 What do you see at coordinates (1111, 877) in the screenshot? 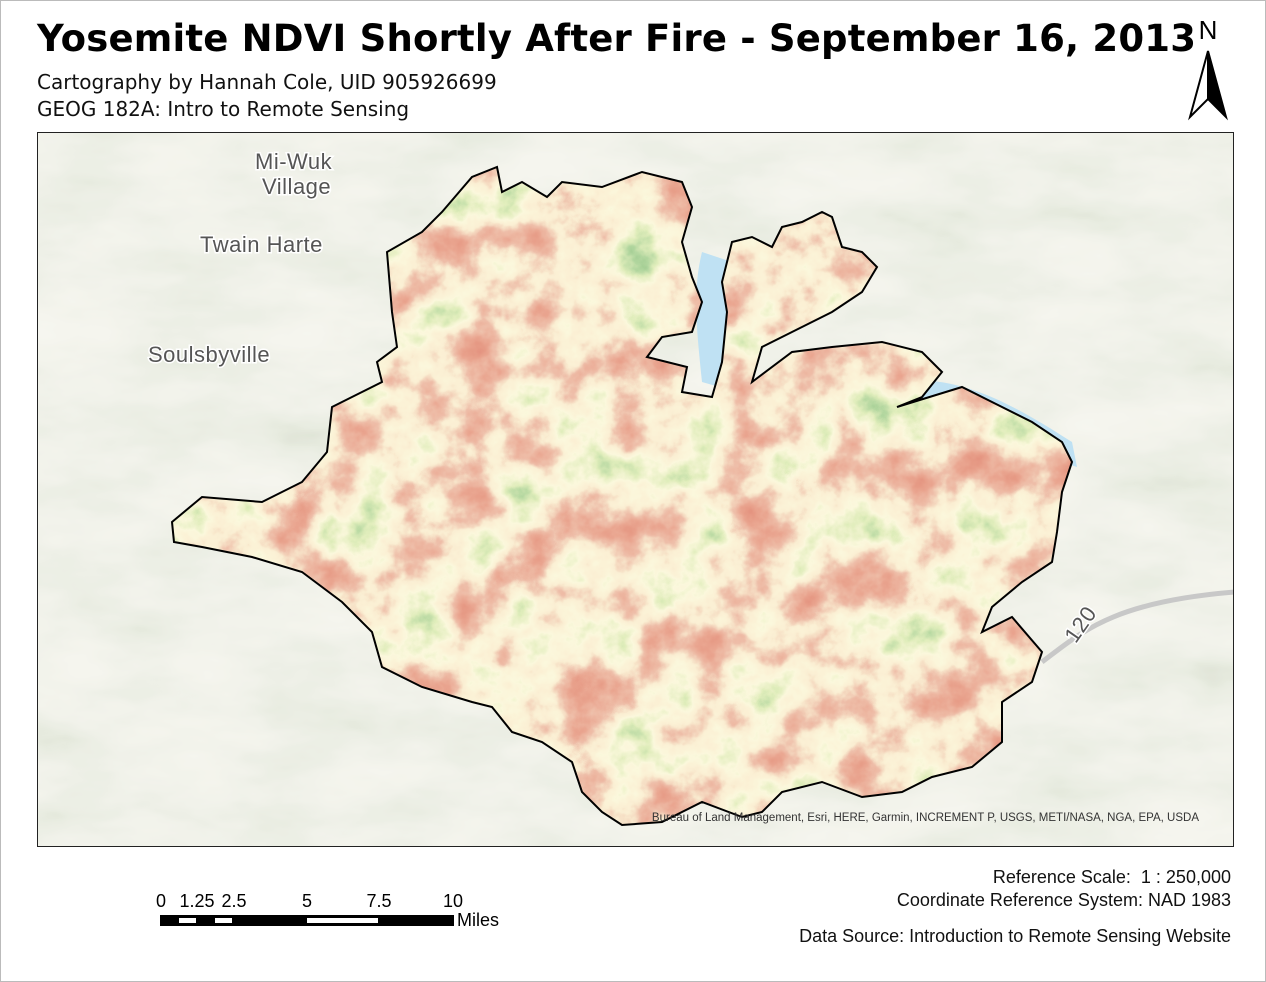
I see `reference-scale: Reference Scale: 1 : 250,000` at bounding box center [1111, 877].